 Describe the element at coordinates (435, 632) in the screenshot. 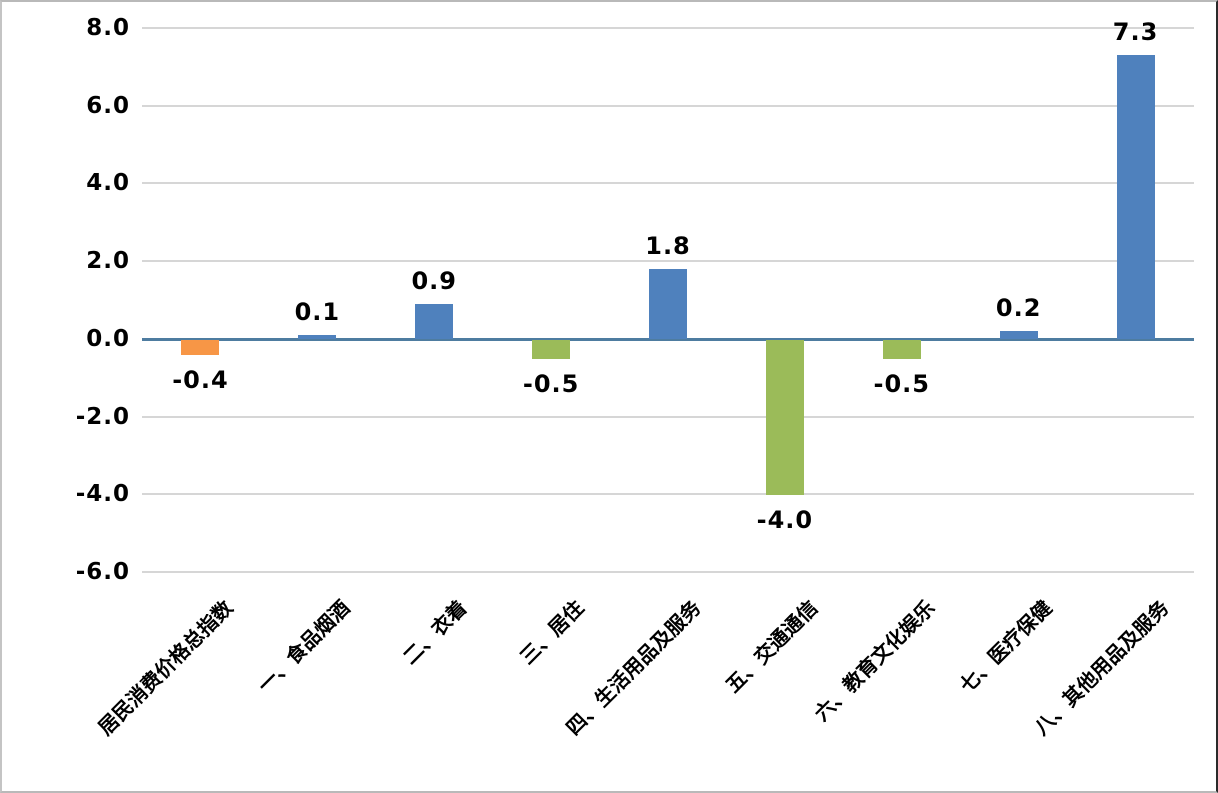

I see `x-axis-category-label-text: 二、衣着` at that location.